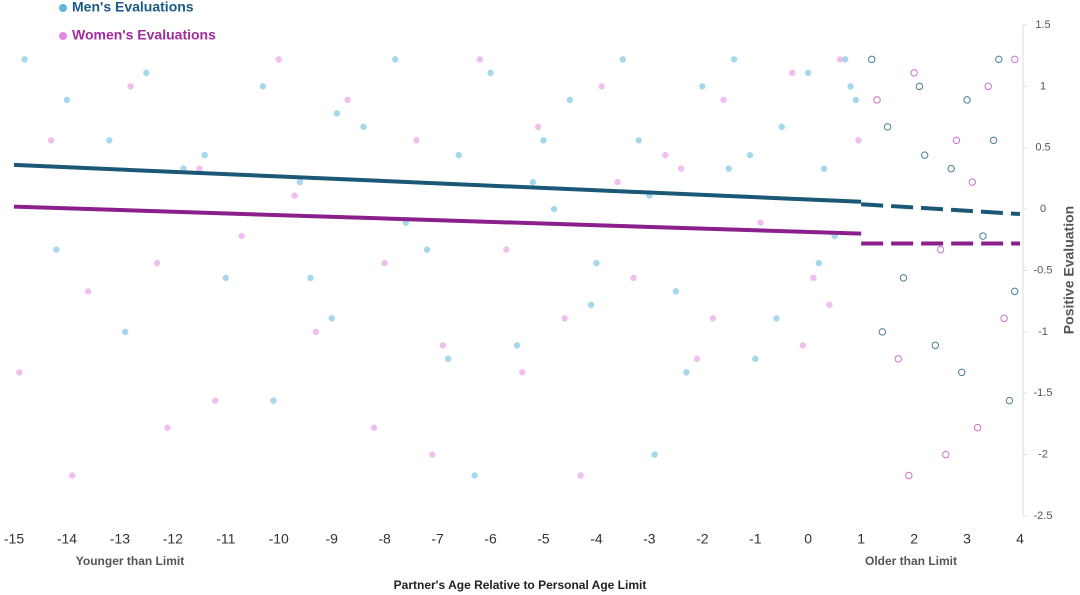  I want to click on y-tick-label: 1, so click(1043, 86).